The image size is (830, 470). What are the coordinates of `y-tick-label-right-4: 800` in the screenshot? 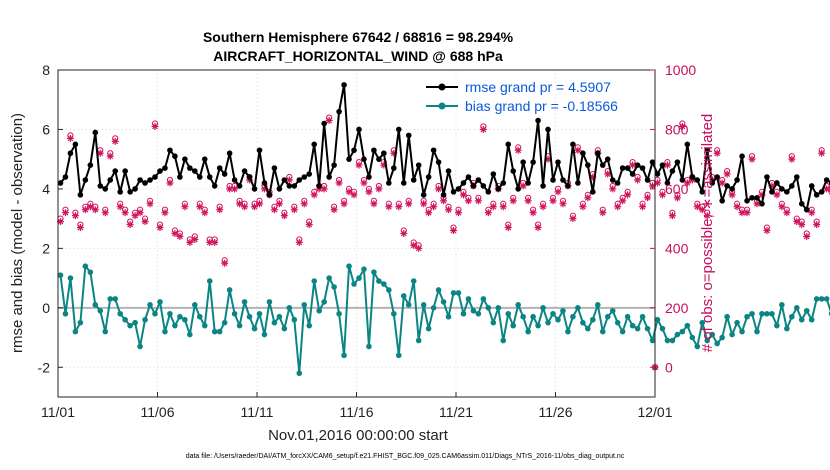 It's located at (677, 129).